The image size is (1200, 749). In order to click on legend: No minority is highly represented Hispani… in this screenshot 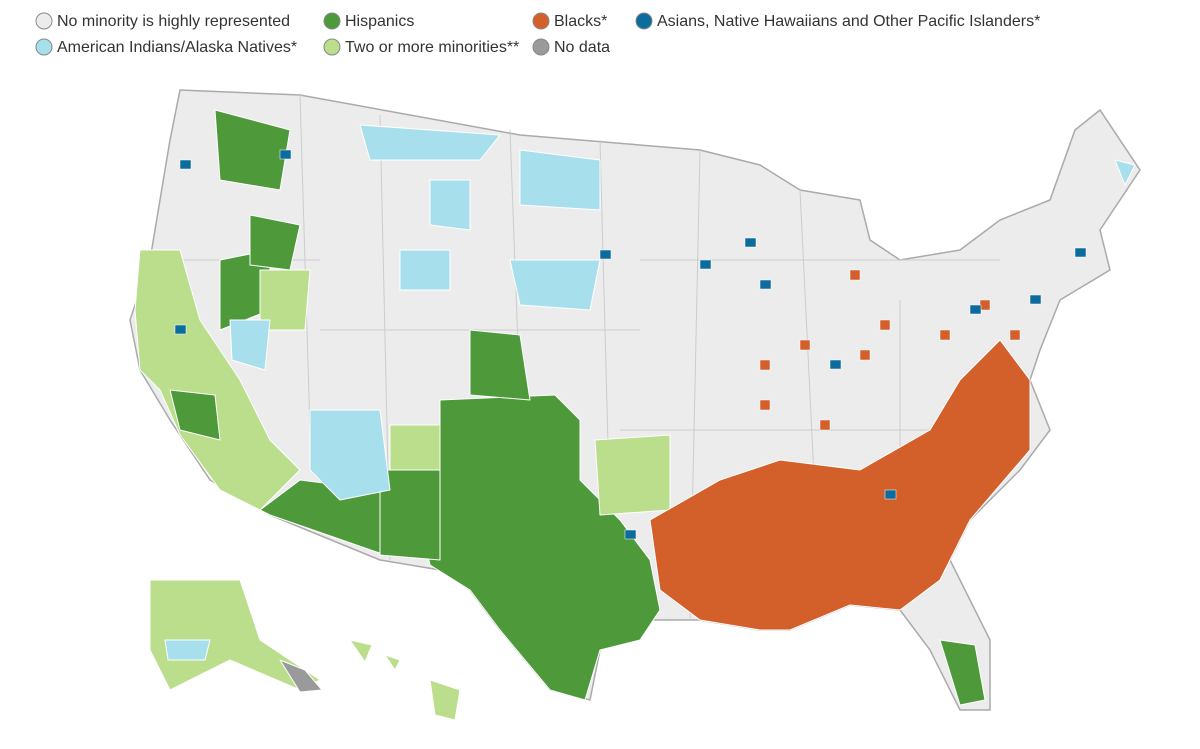, I will do `click(537, 34)`.